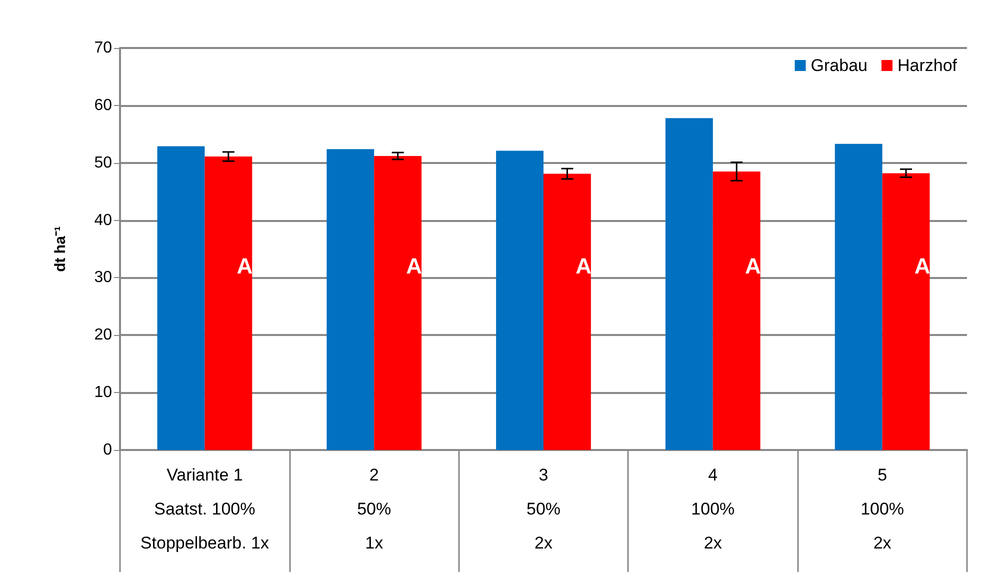  I want to click on x-tick-label: 3 50% 2x, so click(543, 509).